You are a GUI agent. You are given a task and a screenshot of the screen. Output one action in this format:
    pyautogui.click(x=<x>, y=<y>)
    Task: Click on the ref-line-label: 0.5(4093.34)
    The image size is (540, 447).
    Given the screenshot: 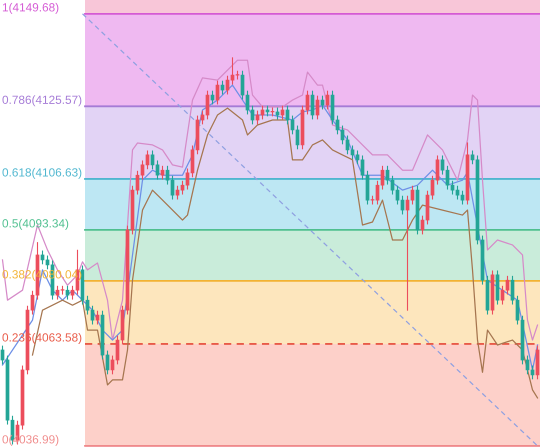 What is the action you would take?
    pyautogui.click(x=35, y=224)
    